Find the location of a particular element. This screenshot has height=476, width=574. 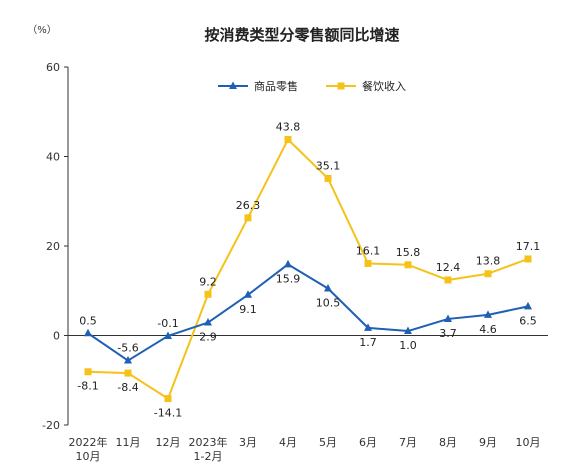

data-label: 17.1 is located at coordinates (528, 246).